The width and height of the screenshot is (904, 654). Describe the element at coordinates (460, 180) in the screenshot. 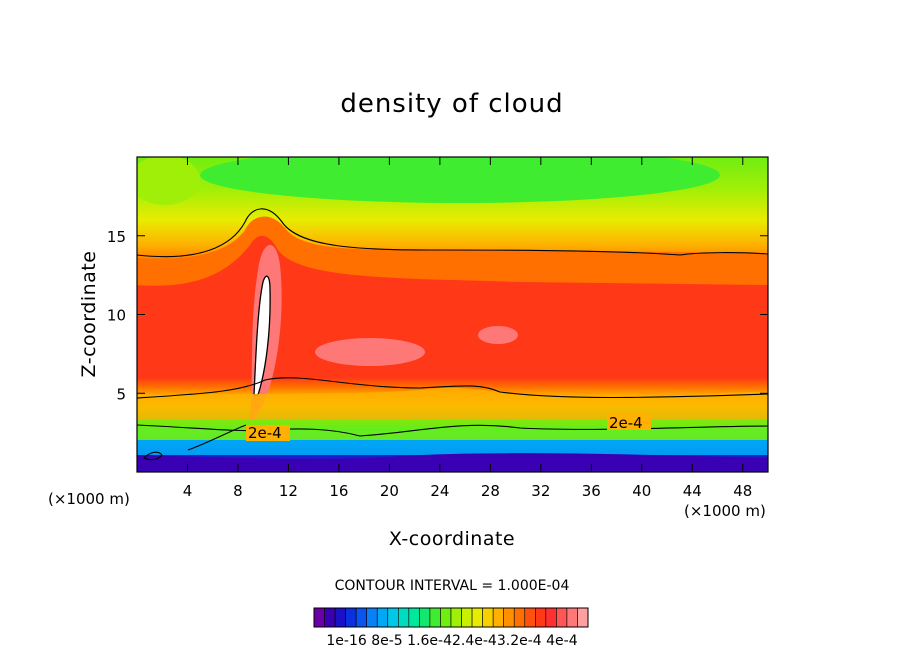

I see `green-band` at that location.